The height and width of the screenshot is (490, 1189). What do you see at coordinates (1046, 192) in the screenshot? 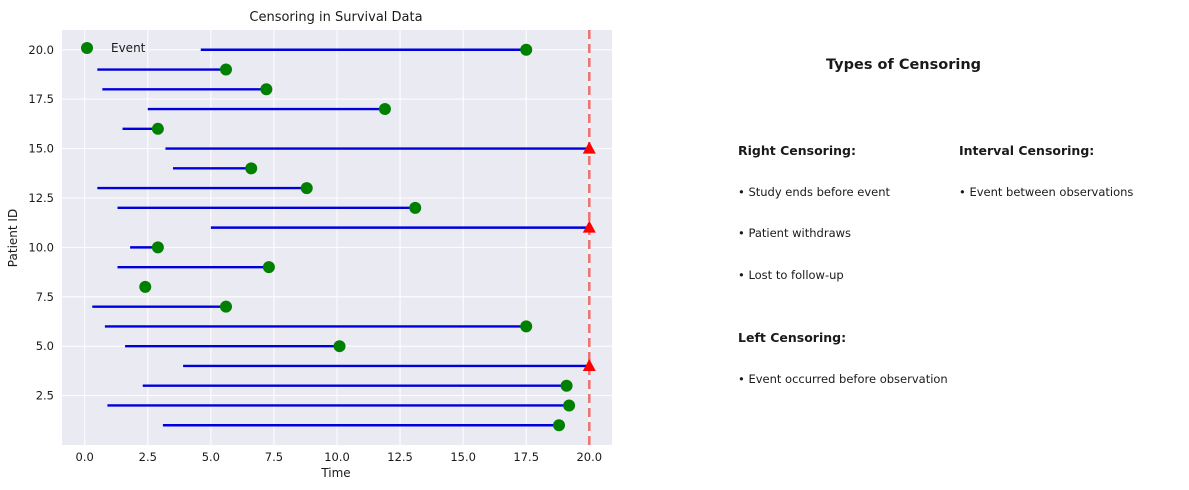
I see `interval-censoring-item: • Event between observations` at bounding box center [1046, 192].